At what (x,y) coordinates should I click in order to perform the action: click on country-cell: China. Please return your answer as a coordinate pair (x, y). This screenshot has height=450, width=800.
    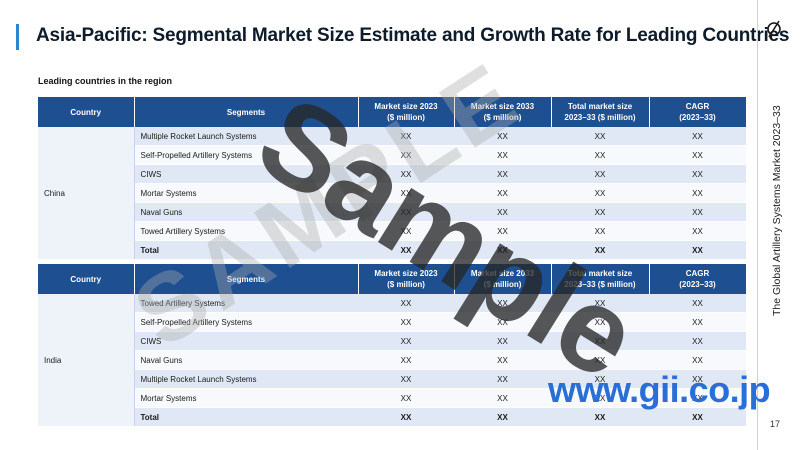
    Looking at the image, I should click on (86, 193).